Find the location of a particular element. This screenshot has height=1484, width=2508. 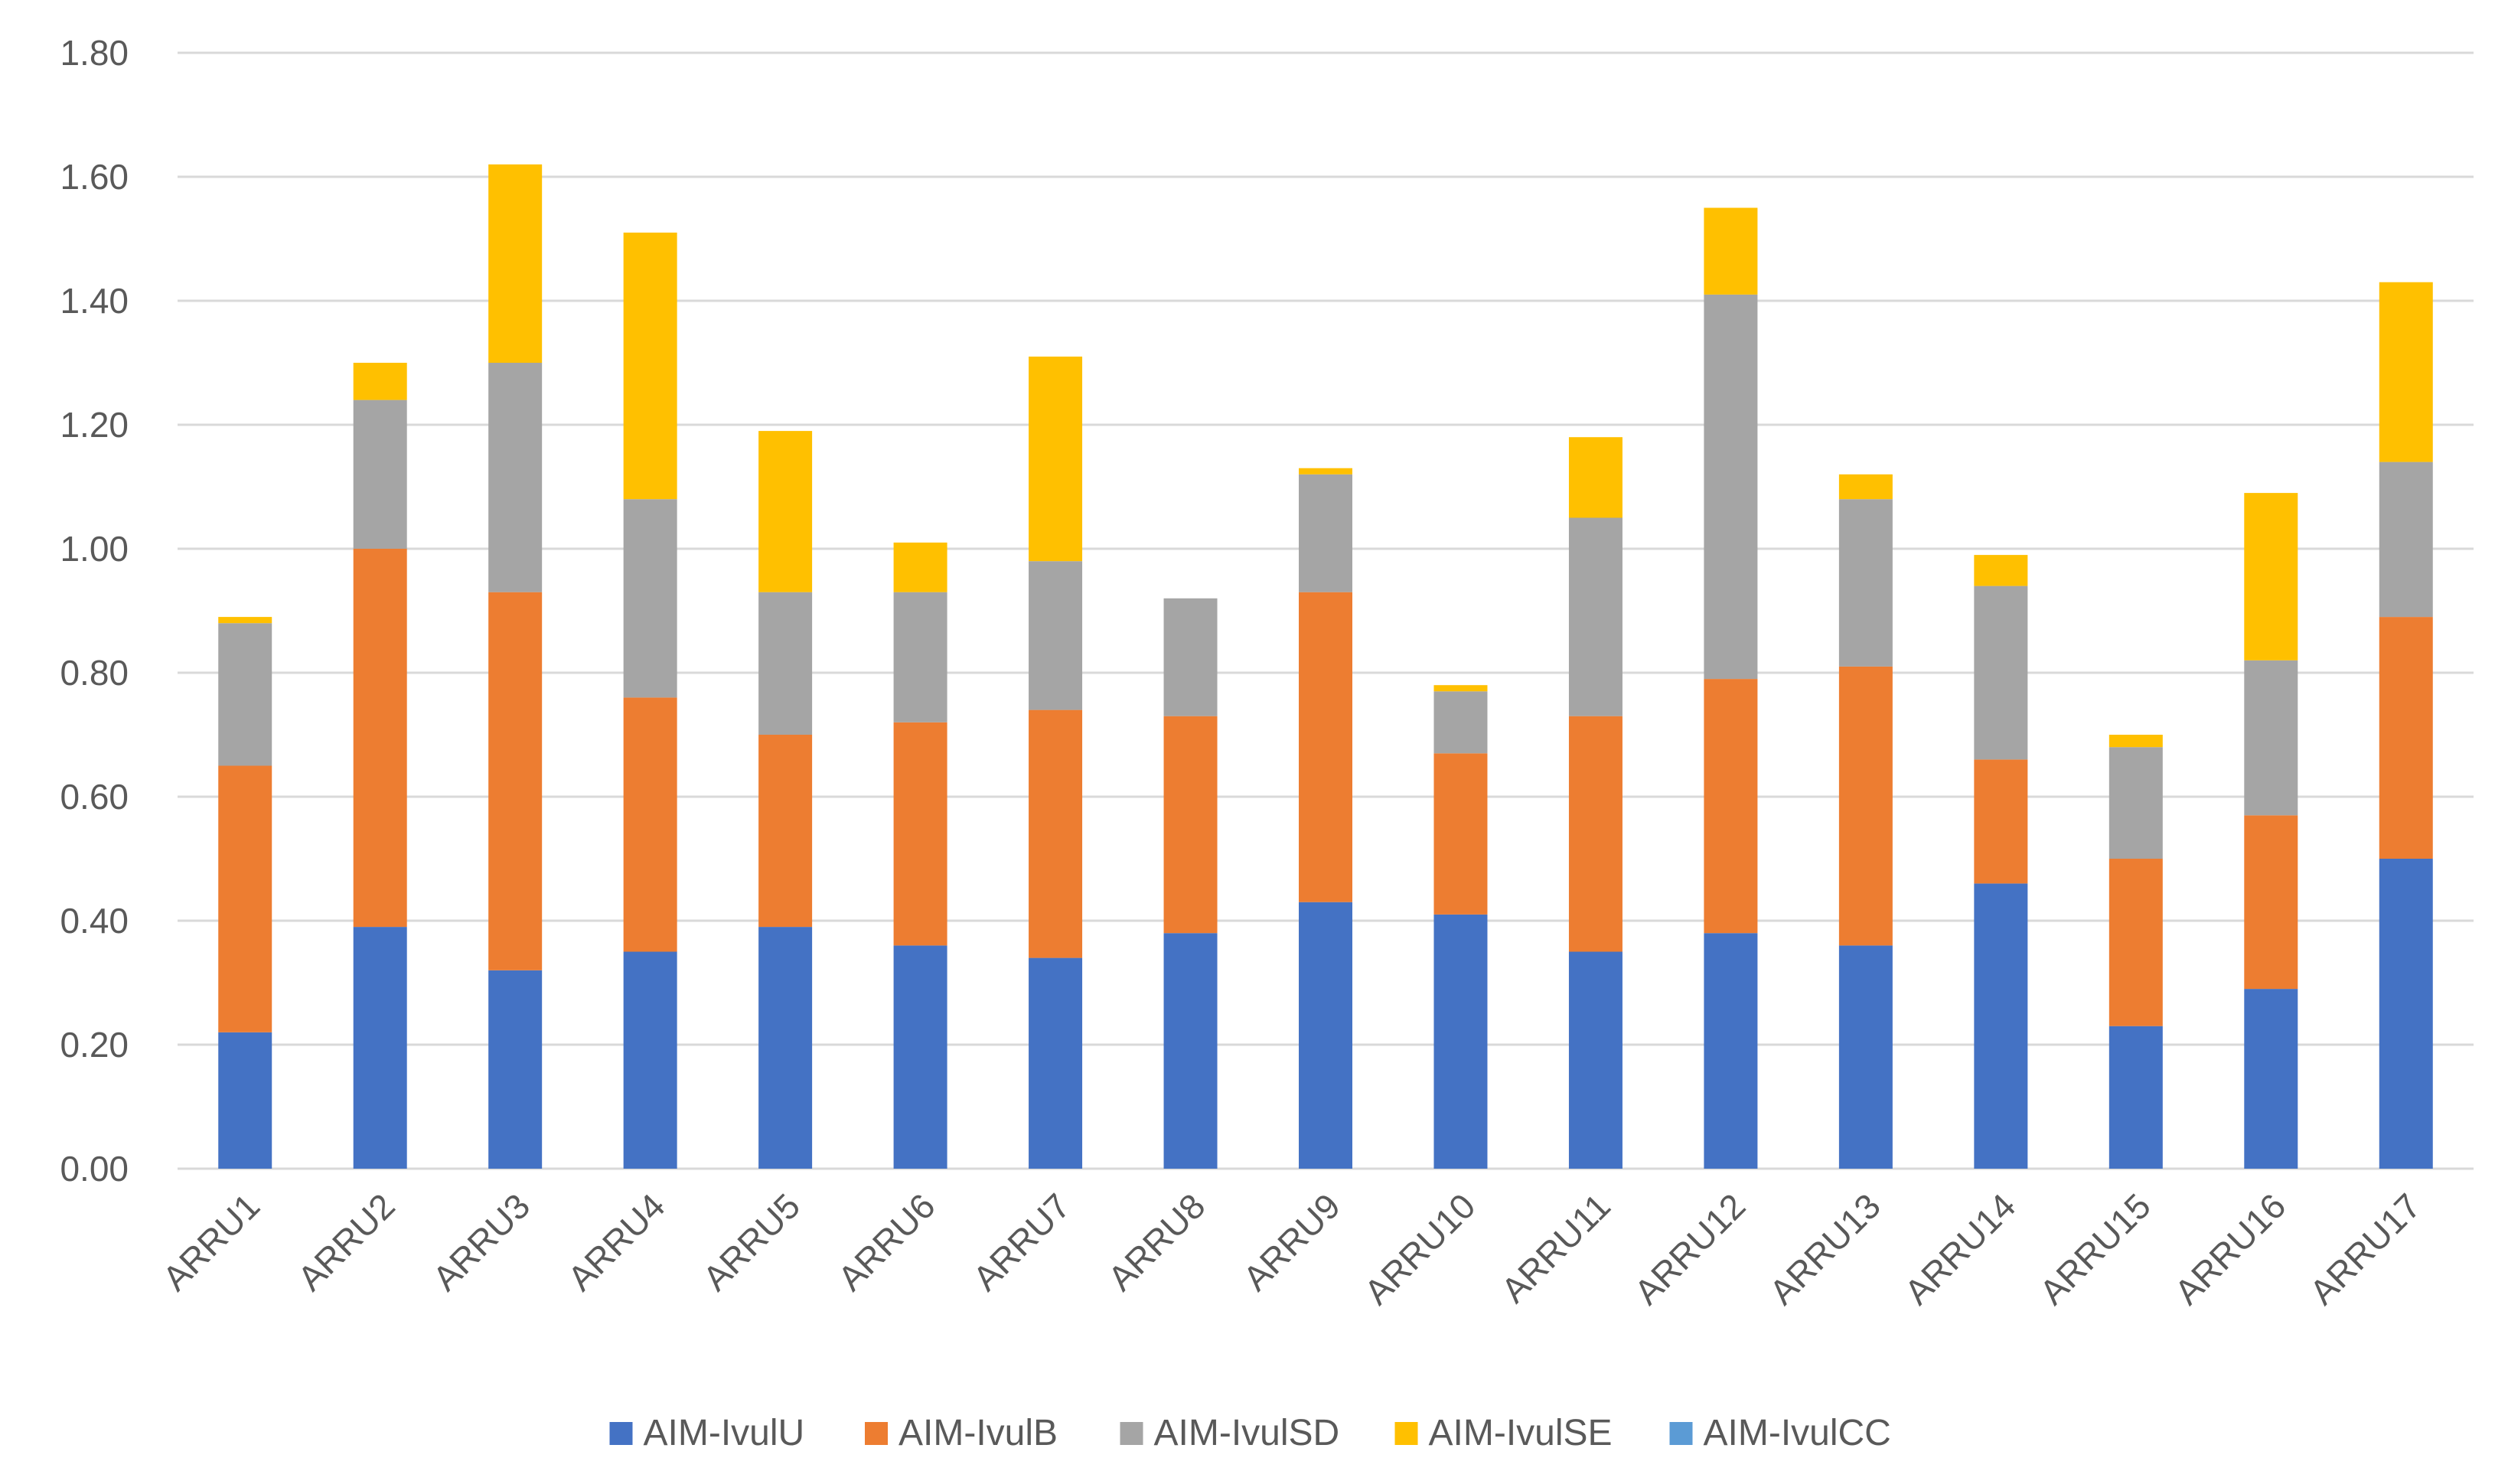

x-tick-label: ARRU7 is located at coordinates (1021, 1242).